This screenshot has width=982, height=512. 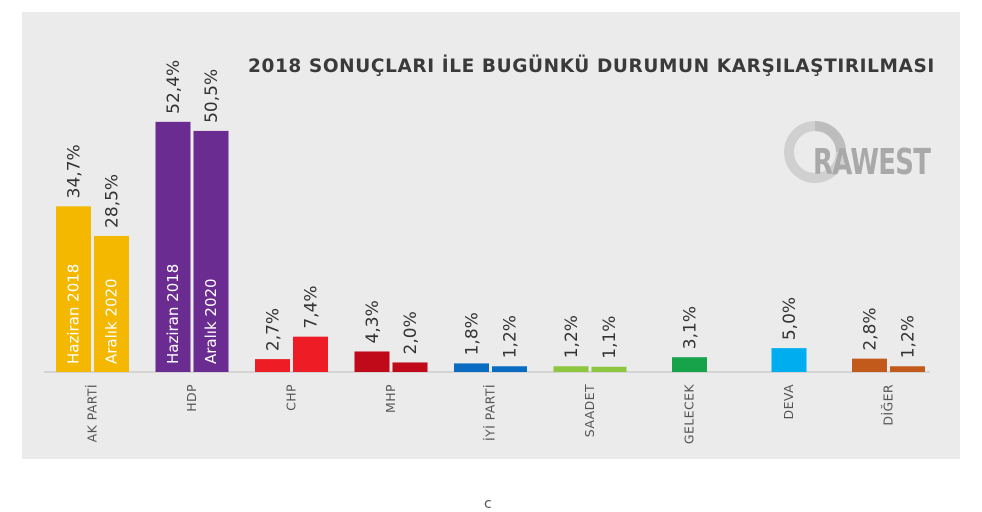 I want to click on rawest-logo: RAWEST, so click(x=862, y=154).